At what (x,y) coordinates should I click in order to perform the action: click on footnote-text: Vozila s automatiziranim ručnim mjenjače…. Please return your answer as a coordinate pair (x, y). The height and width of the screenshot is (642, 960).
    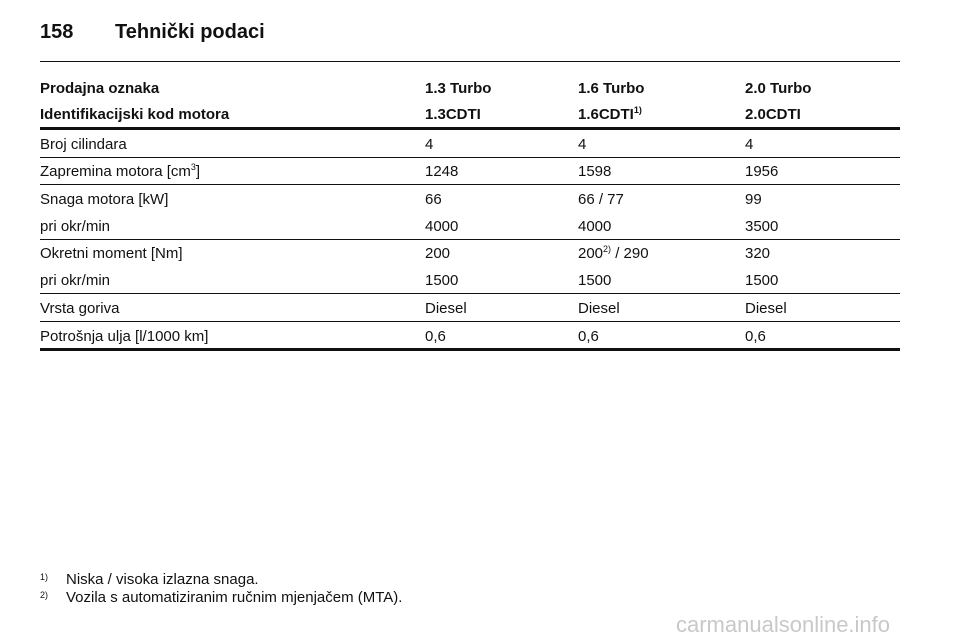
    Looking at the image, I should click on (234, 597).